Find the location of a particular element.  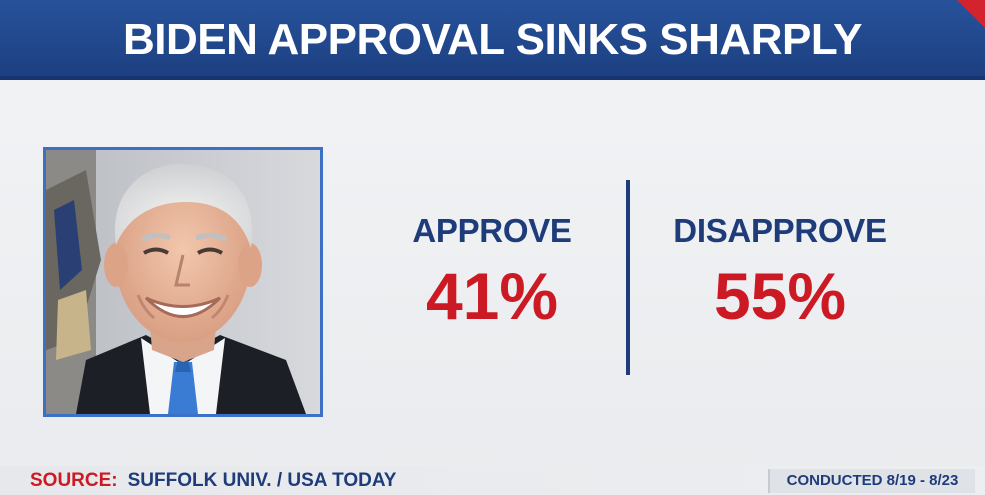

disapprove-value: 55% is located at coordinates (780, 296).